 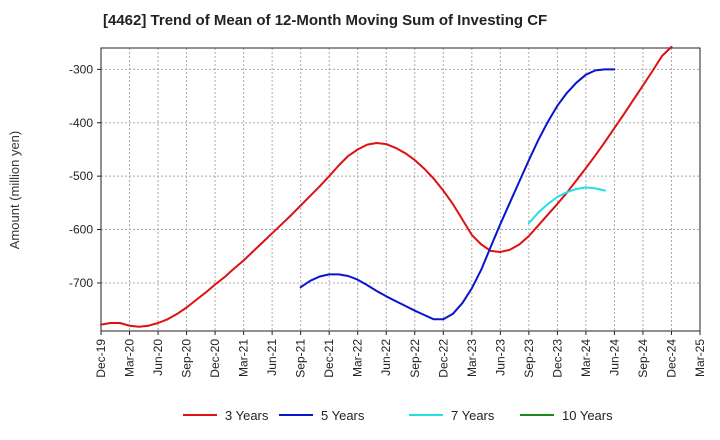 I want to click on x-tick-label: Dec-20, so click(x=215, y=358).